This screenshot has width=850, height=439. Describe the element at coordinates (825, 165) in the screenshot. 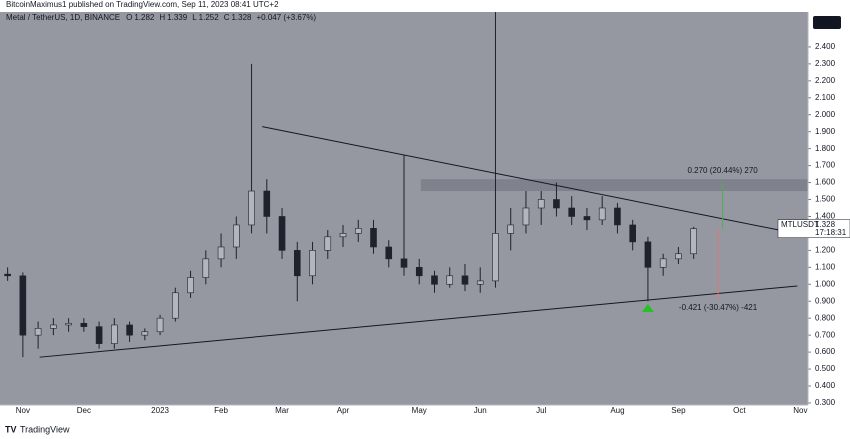

I see `y-tick-label: 1.700` at that location.